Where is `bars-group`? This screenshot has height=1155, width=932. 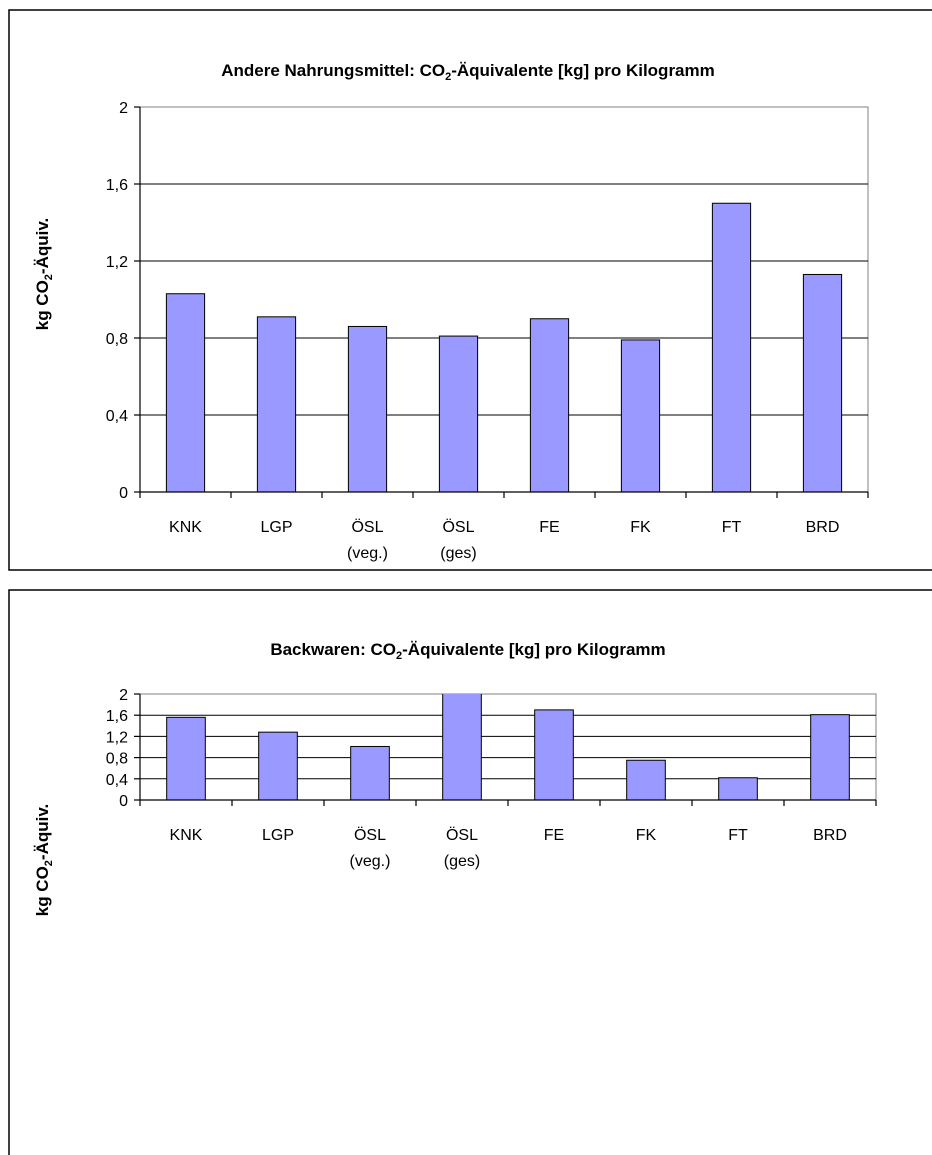 bars-group is located at coordinates (508, 747).